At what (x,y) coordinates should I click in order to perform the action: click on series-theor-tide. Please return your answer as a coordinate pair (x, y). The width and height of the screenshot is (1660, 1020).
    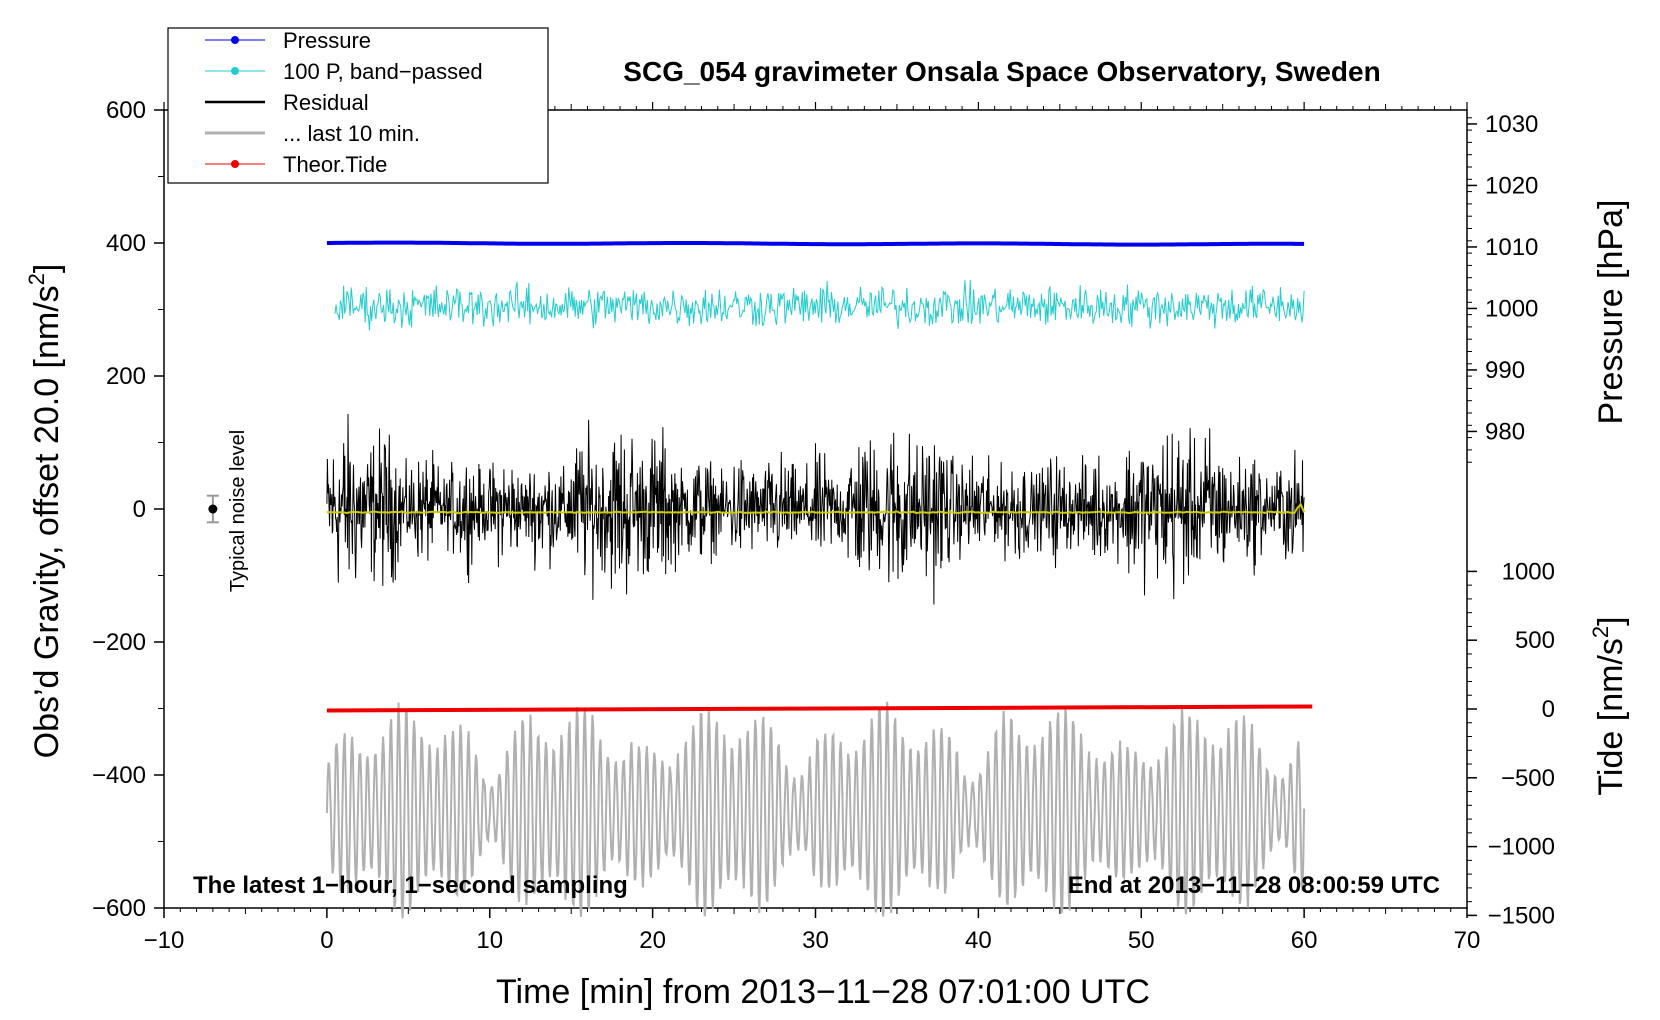
    Looking at the image, I should click on (819, 708).